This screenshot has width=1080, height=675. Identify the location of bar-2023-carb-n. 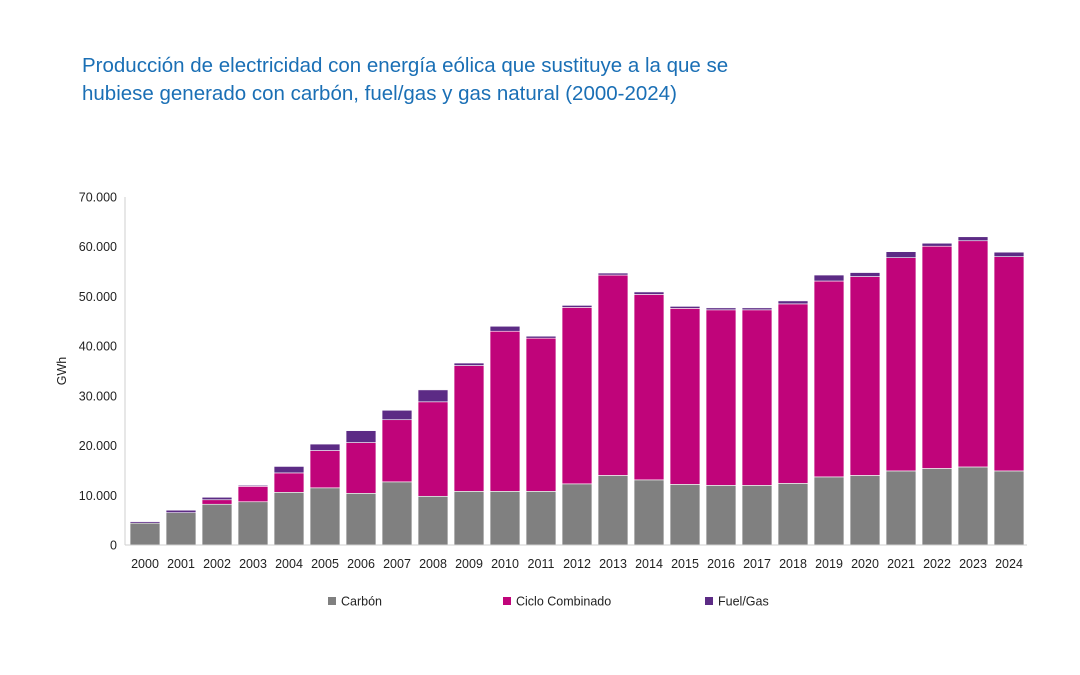
(973, 506).